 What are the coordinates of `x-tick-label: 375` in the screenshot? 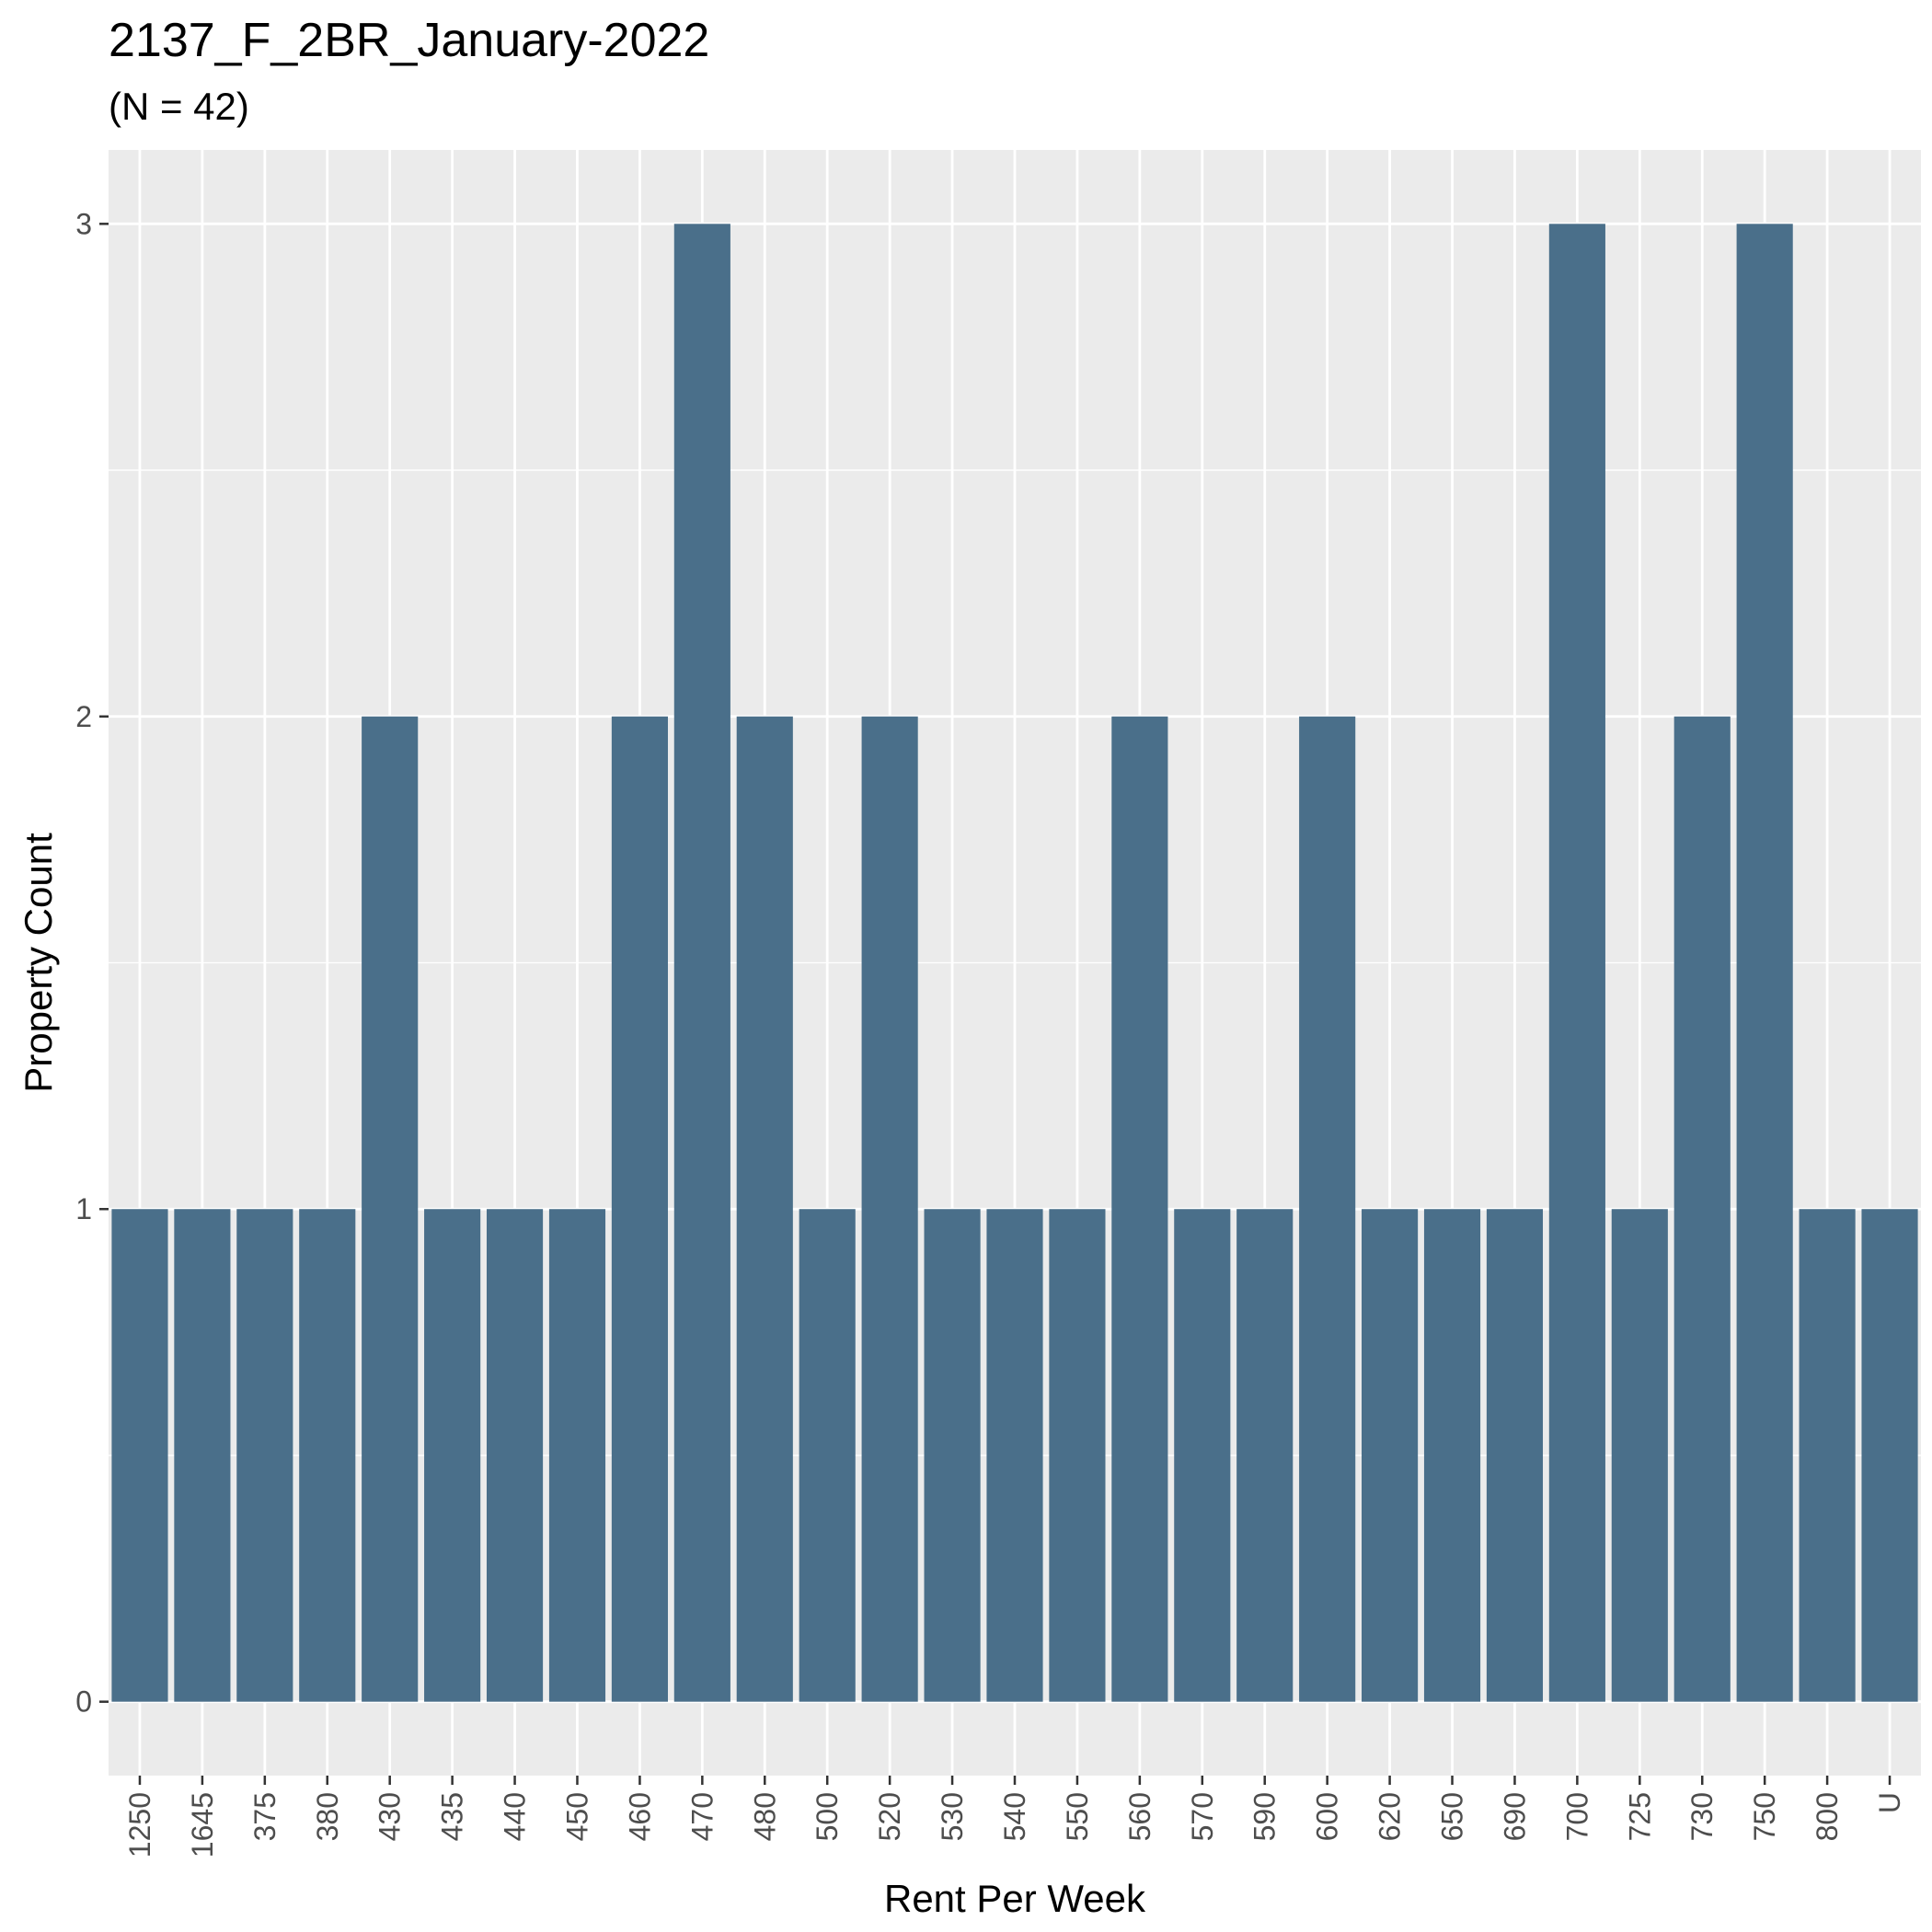 It's located at (265, 1816).